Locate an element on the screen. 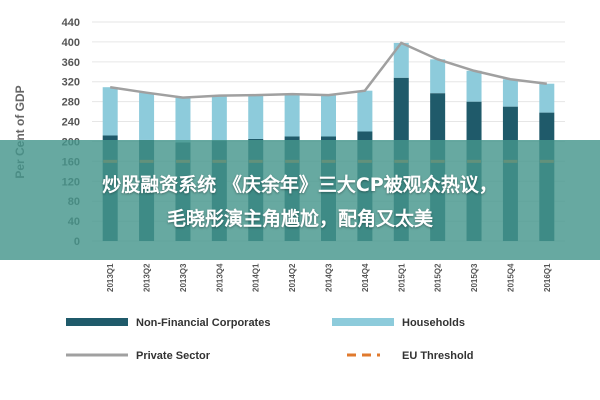 This screenshot has width=600, height=400. y-tick-label: 360 is located at coordinates (71, 63).